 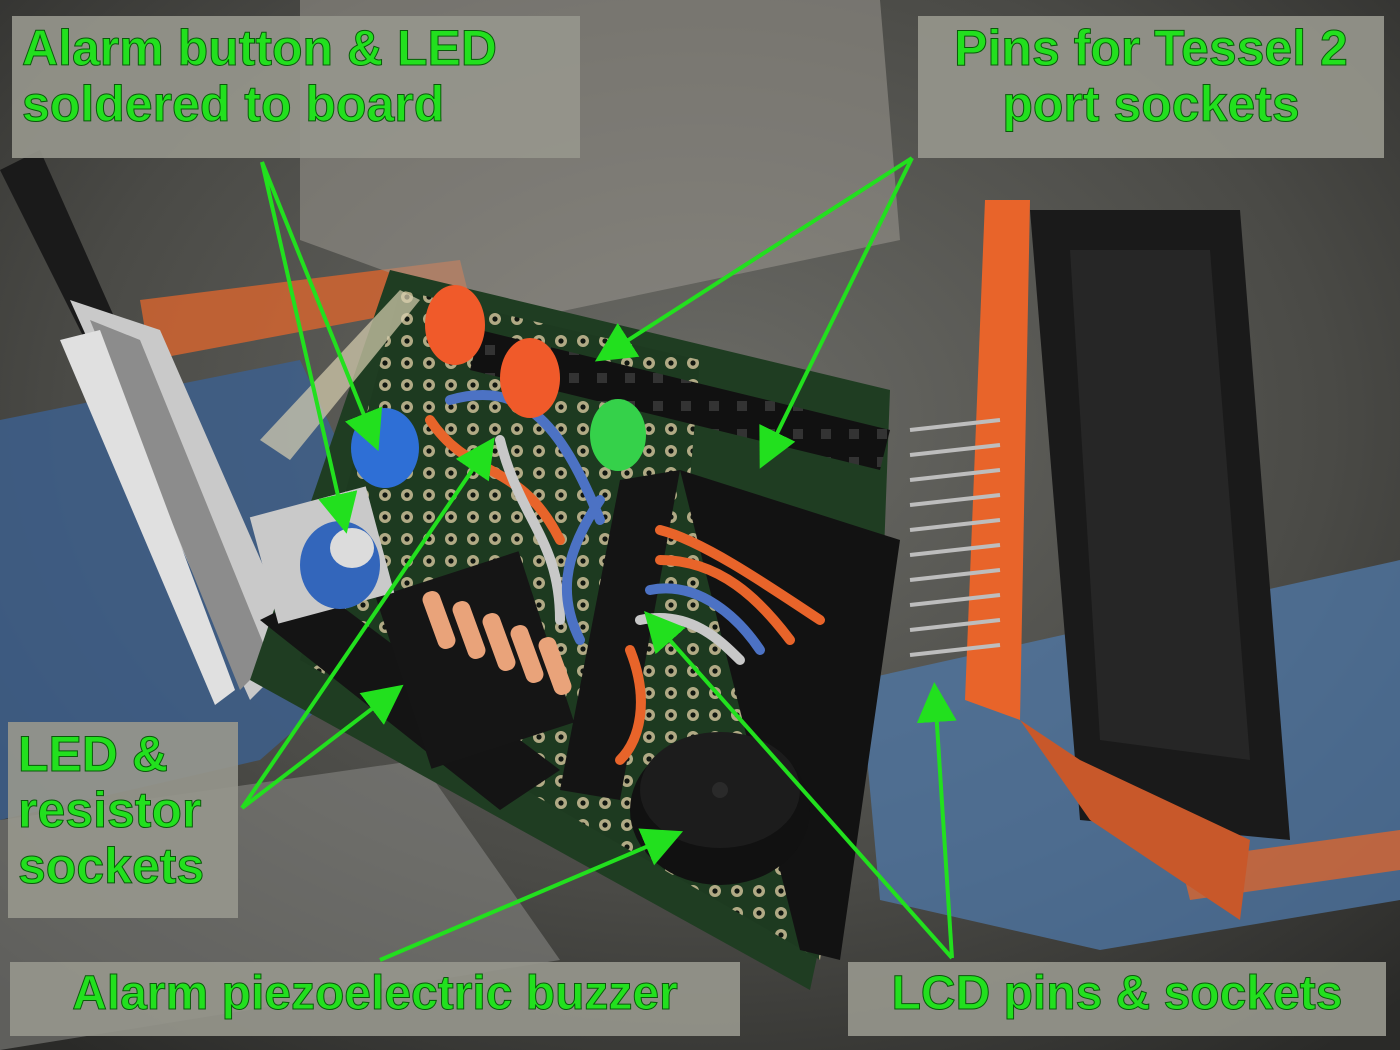 What do you see at coordinates (111, 866) in the screenshot?
I see `label-line: sockets` at bounding box center [111, 866].